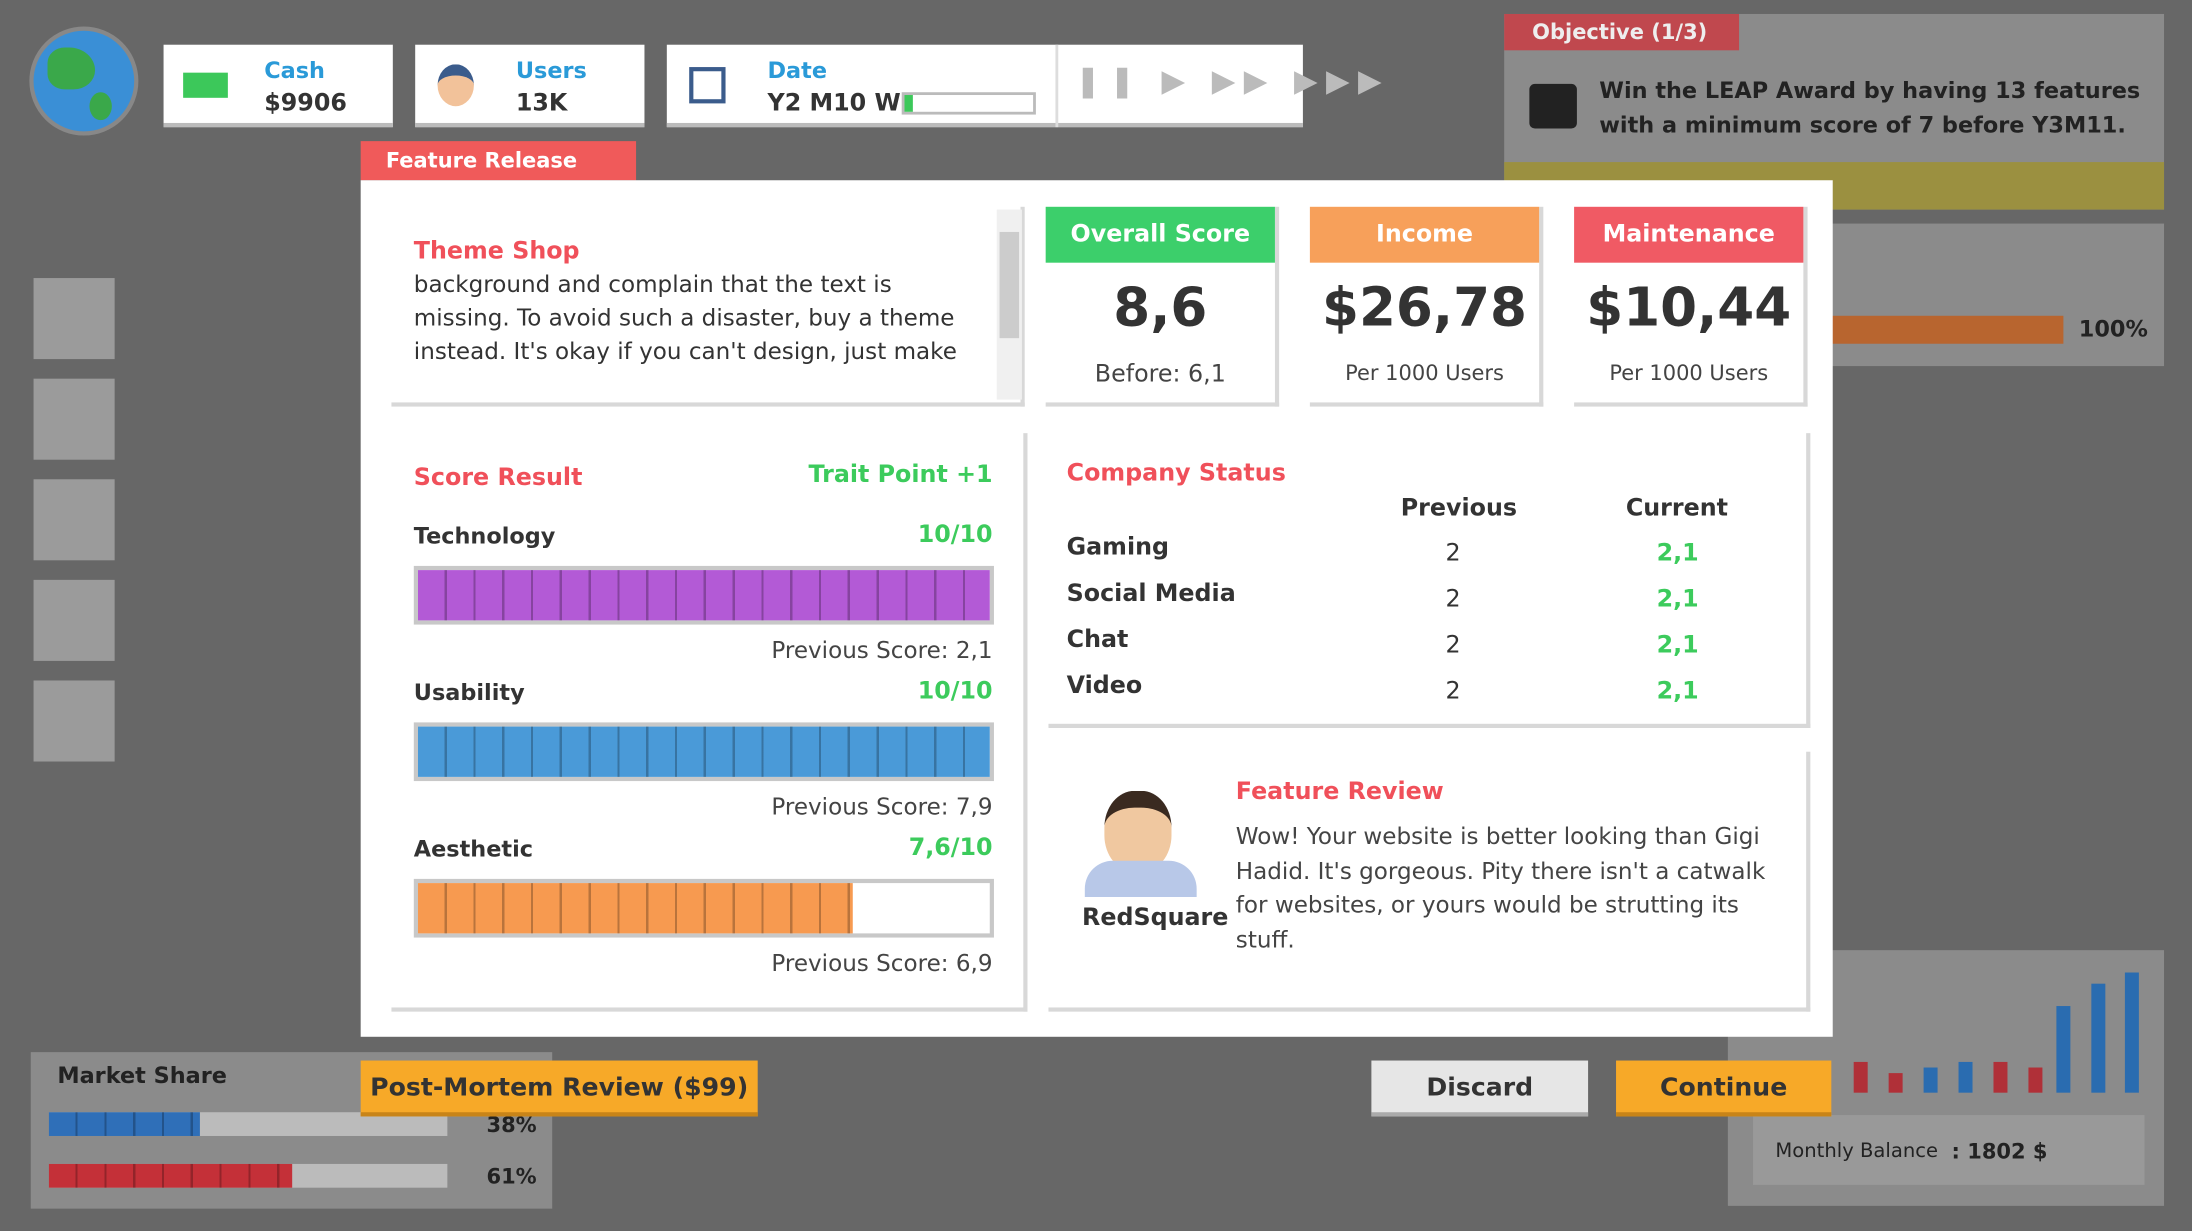 This screenshot has width=2192, height=1231. What do you see at coordinates (1857, 1151) in the screenshot?
I see `balance-label: Monthly Balance` at bounding box center [1857, 1151].